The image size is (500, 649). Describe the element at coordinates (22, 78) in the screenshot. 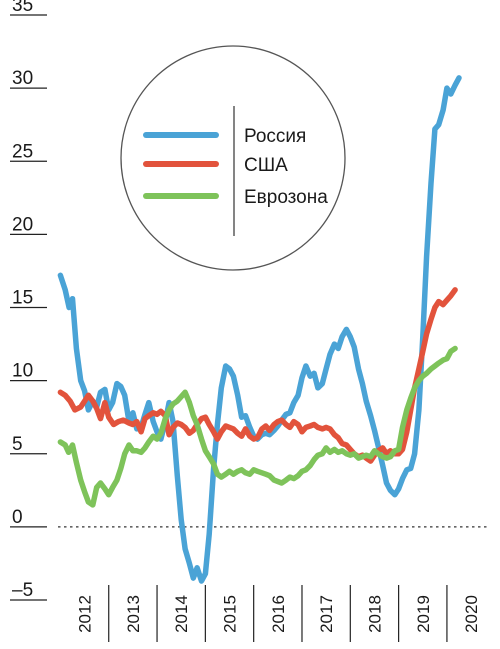

I see `y-tick-label: 30` at that location.